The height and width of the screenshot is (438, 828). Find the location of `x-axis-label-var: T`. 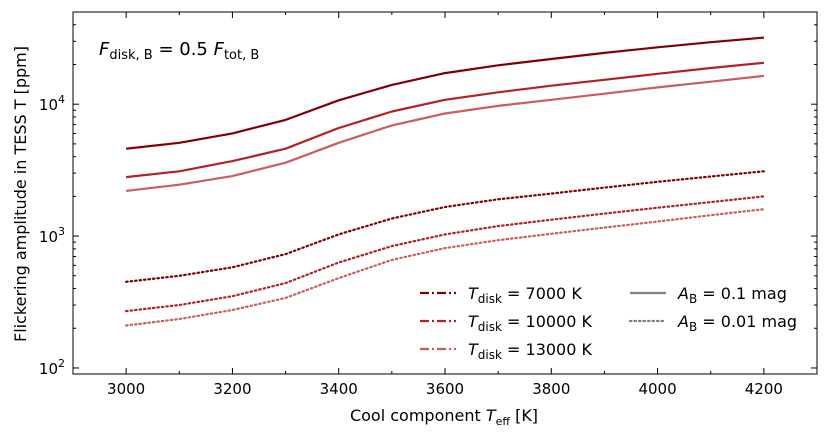

x-axis-label-var: T is located at coordinates (491, 415).